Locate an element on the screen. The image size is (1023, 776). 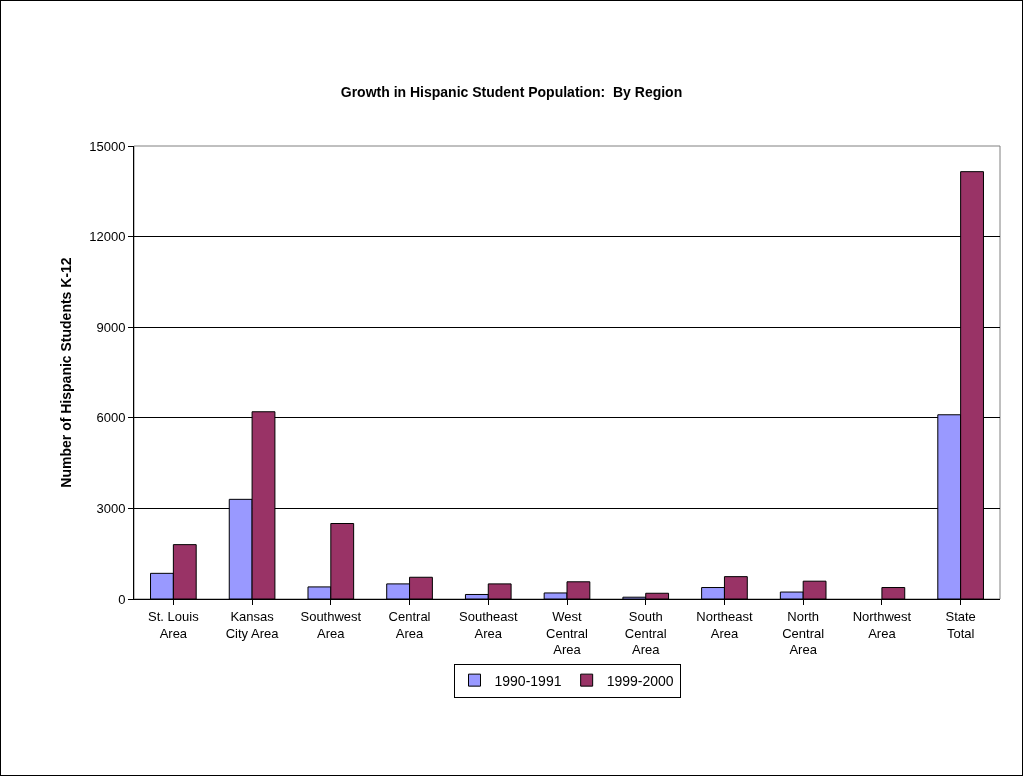
y-axis-title: Number of Hispanic Students K-12 is located at coordinates (65, 372).